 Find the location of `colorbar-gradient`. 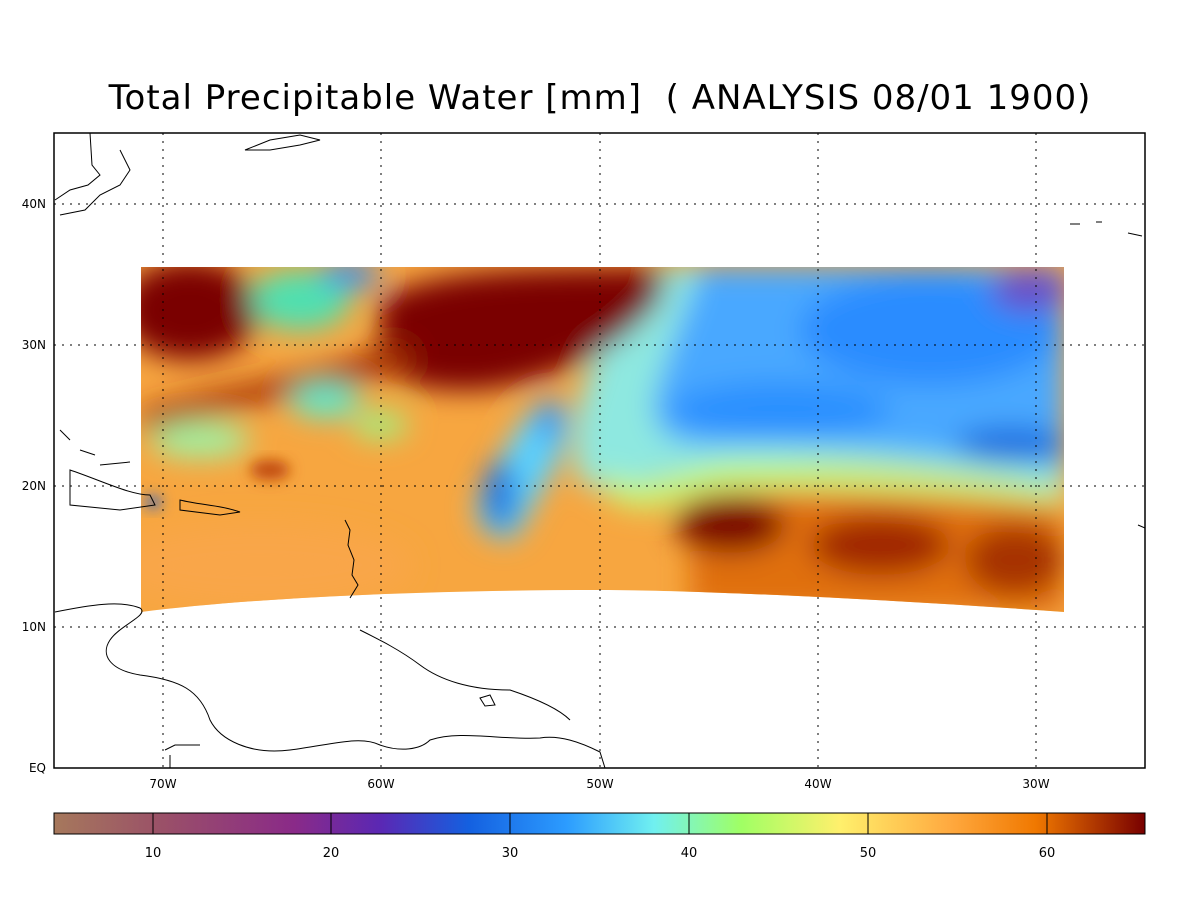

colorbar-gradient is located at coordinates (599, 823).